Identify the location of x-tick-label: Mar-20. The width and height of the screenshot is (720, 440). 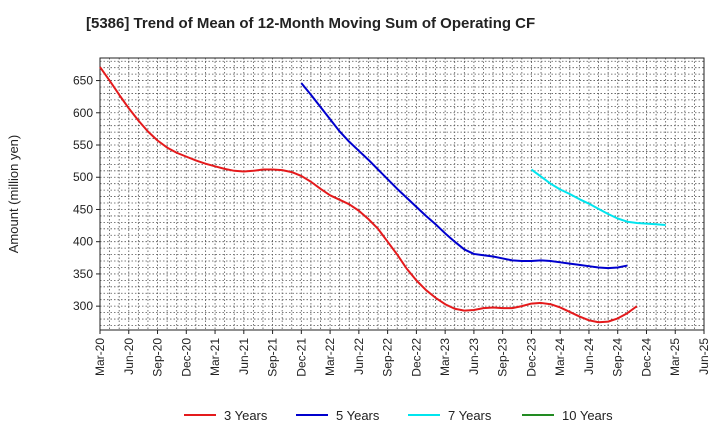
(100, 357).